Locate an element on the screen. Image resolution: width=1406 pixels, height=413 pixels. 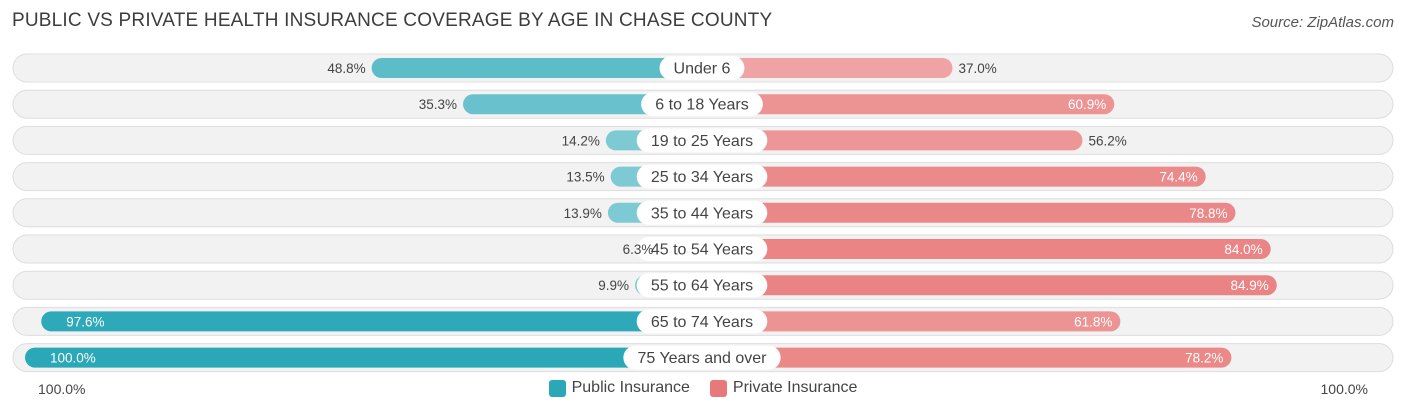
legend-swatch-private is located at coordinates (718, 388).